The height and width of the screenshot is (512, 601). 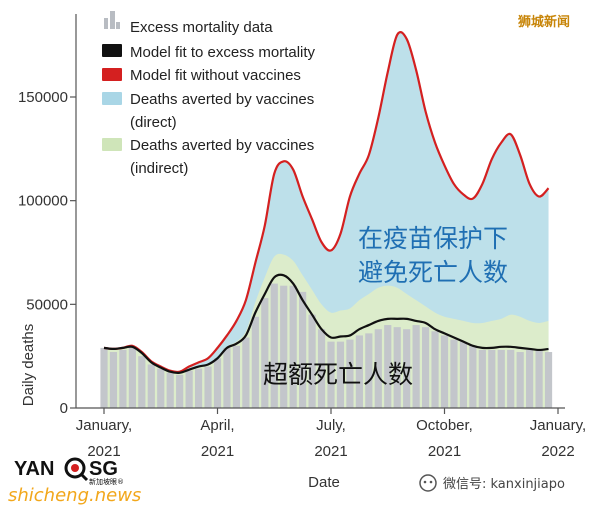 What do you see at coordinates (43, 201) in the screenshot?
I see `y-tick-label: 100000` at bounding box center [43, 201].